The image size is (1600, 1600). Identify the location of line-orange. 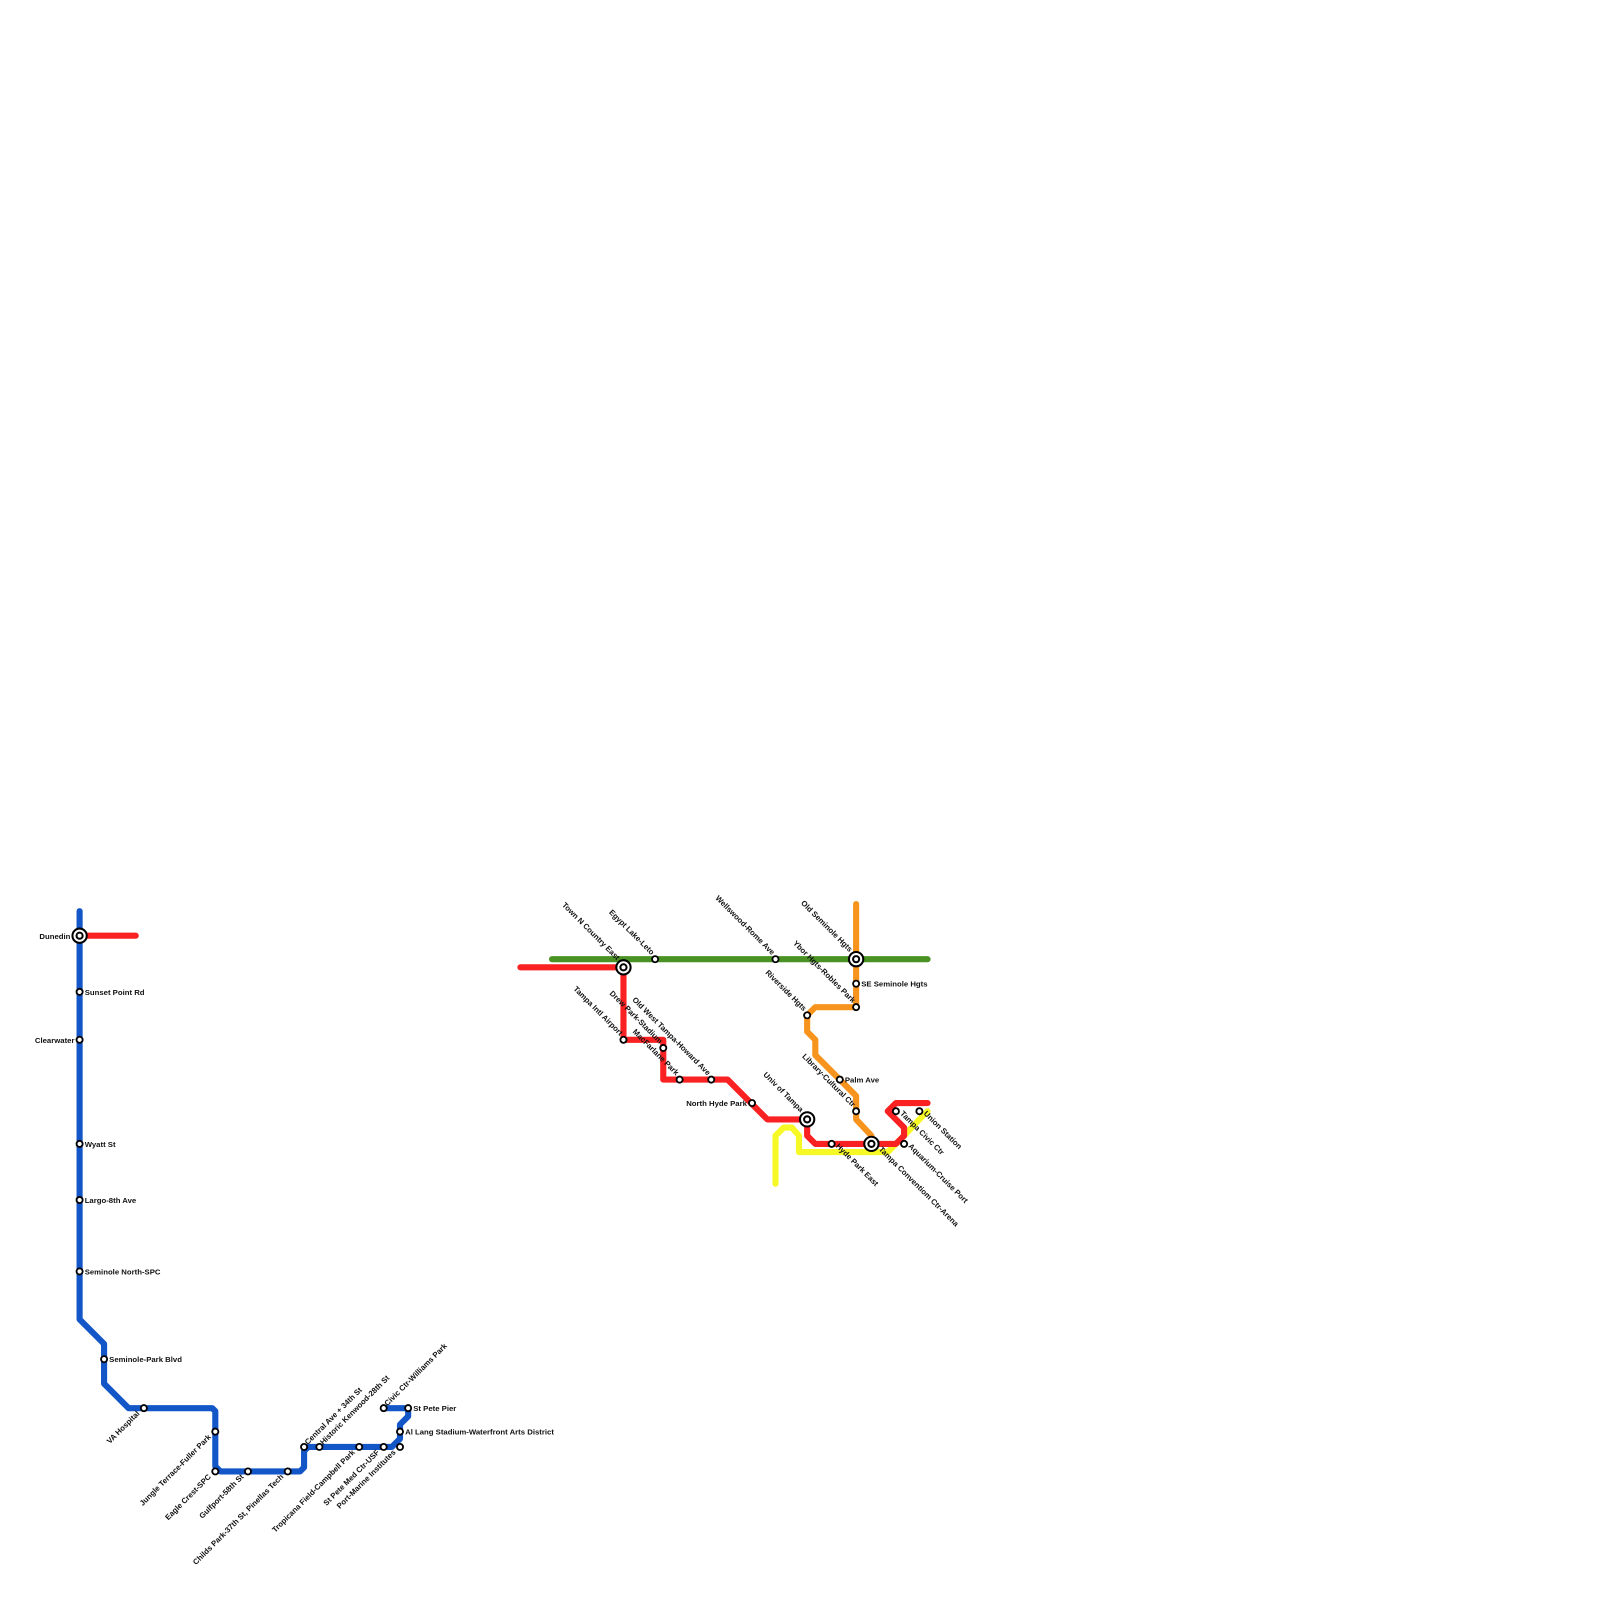
(839, 1024).